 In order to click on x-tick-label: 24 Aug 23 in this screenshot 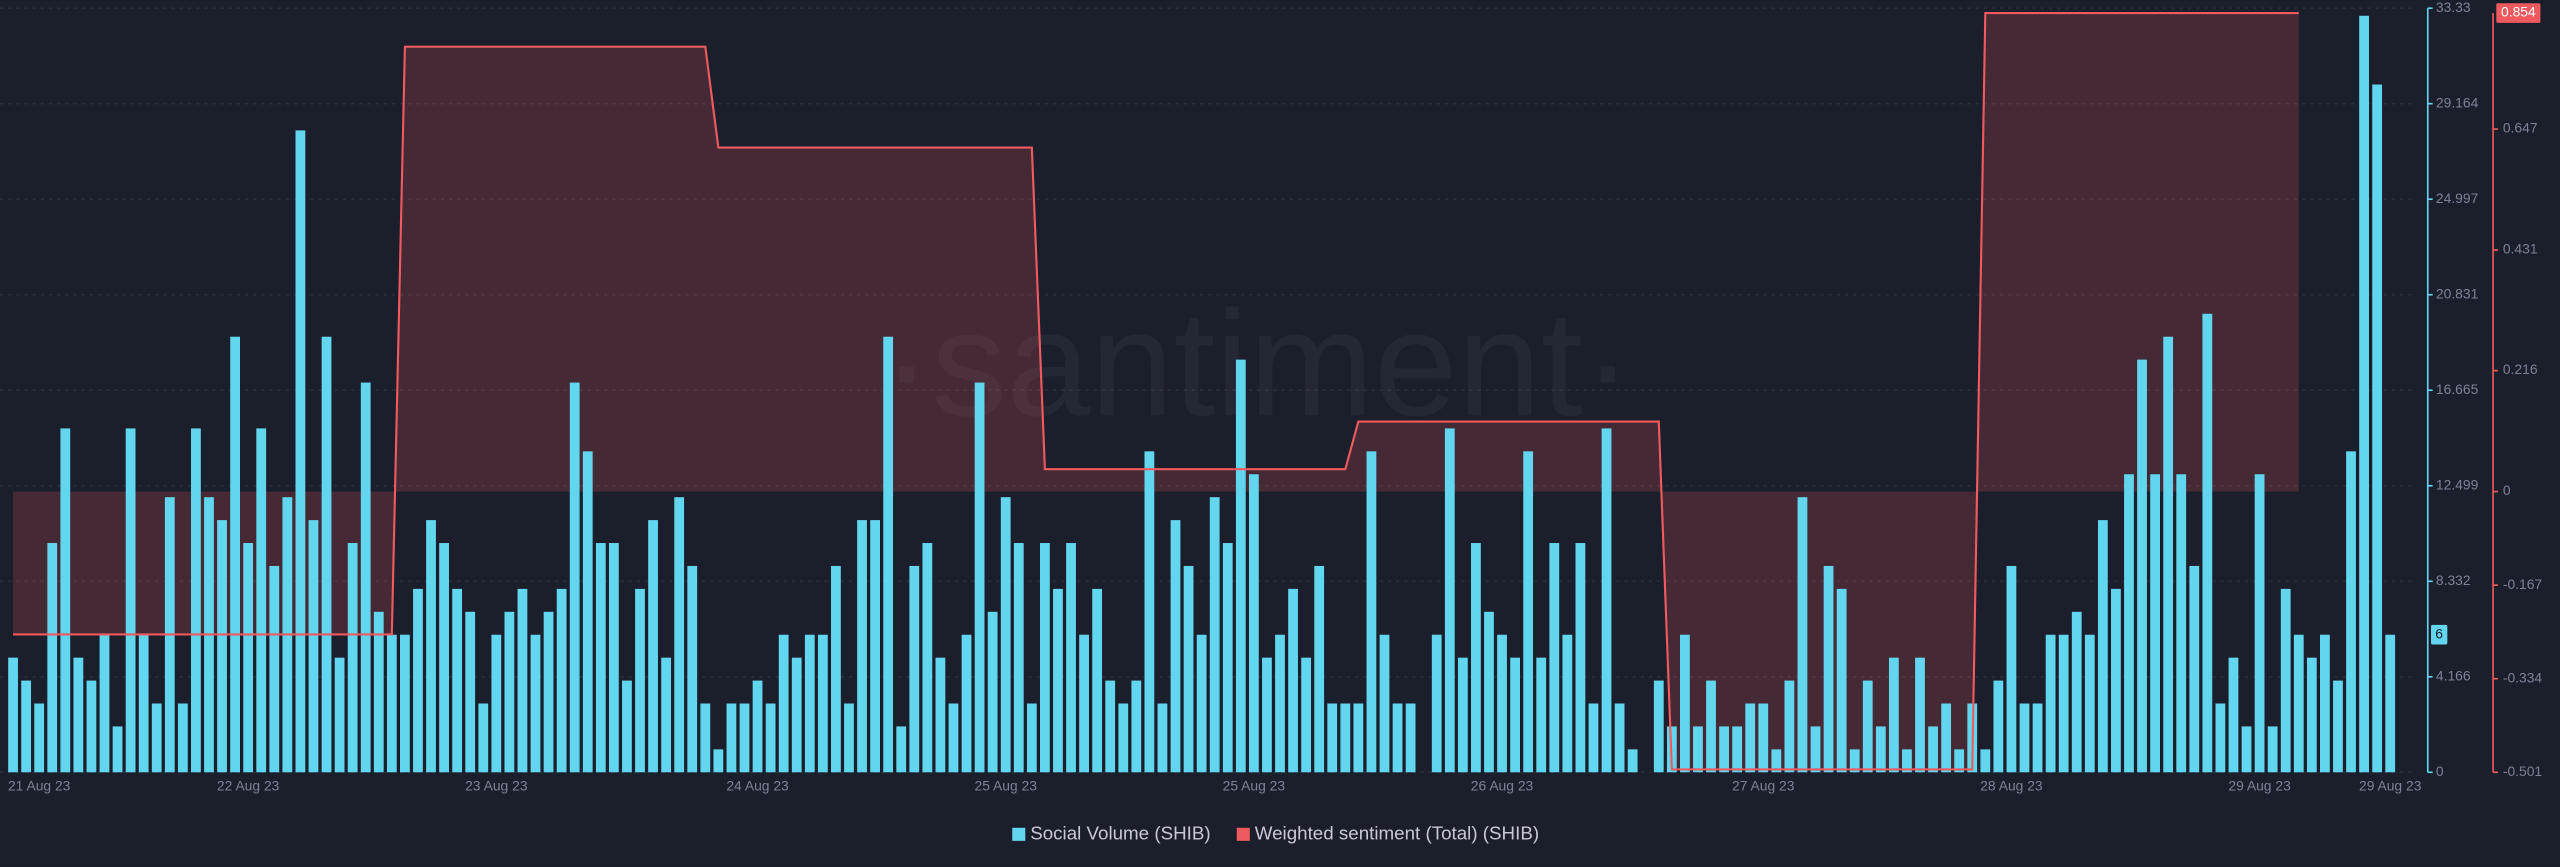, I will do `click(757, 786)`.